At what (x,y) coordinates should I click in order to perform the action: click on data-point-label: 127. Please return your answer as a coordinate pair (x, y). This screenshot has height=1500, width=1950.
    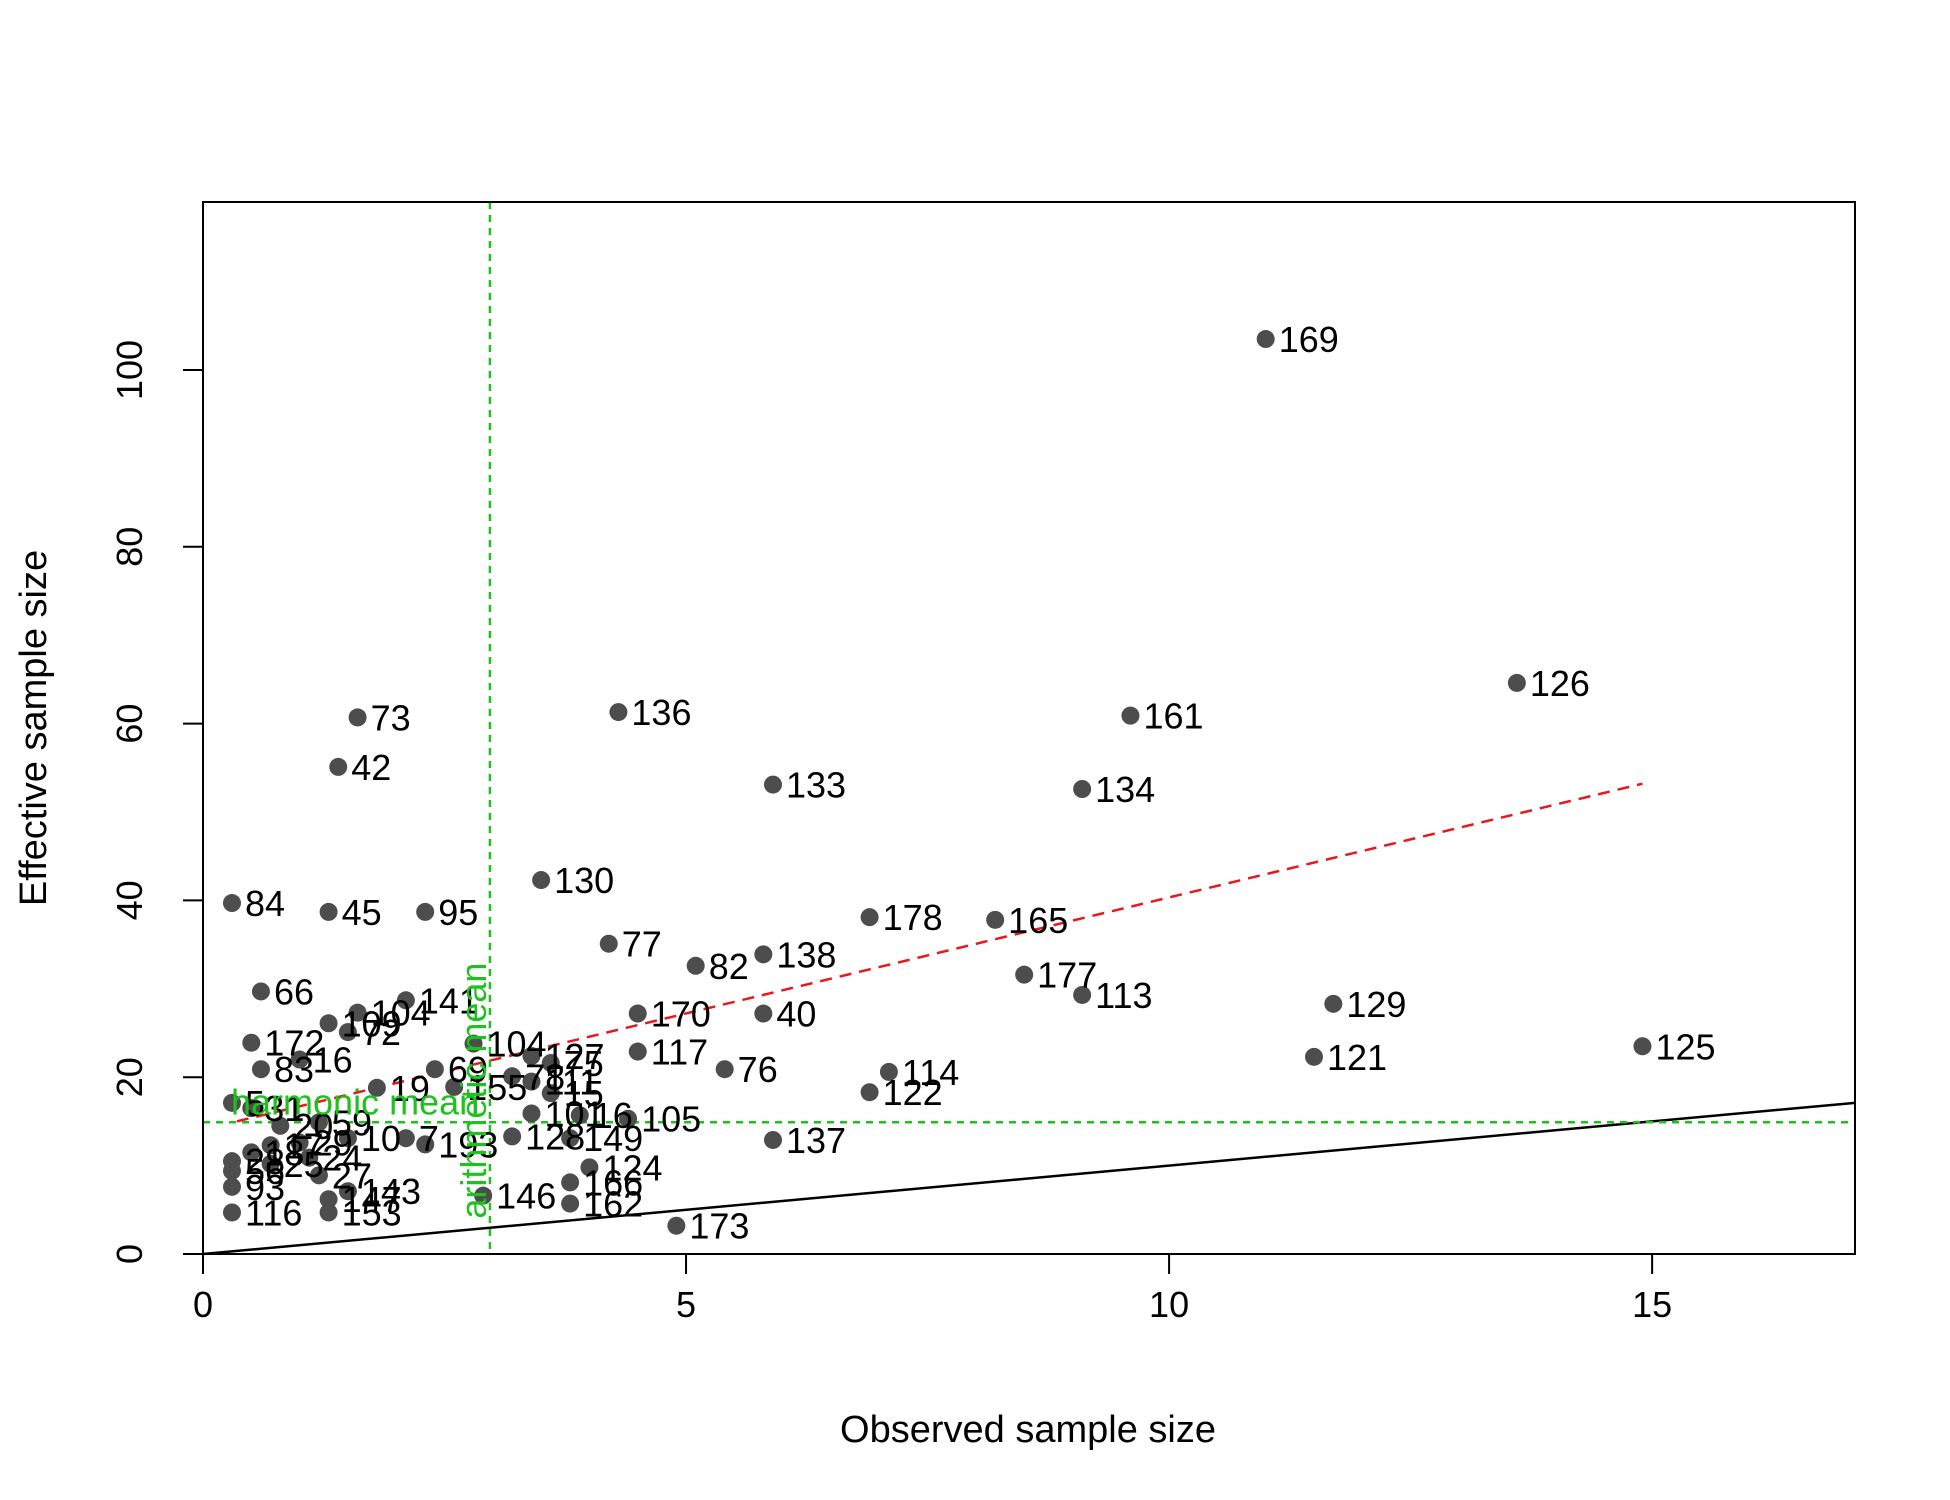
    Looking at the image, I should click on (574, 1056).